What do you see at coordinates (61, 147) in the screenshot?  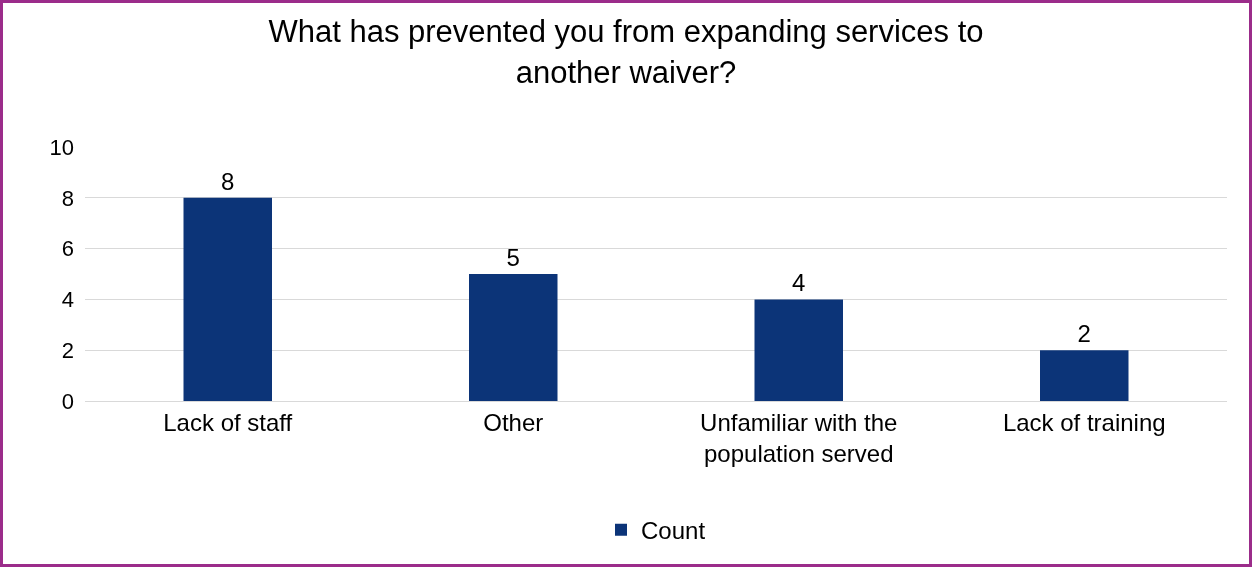 I see `y-tick-label: 10` at bounding box center [61, 147].